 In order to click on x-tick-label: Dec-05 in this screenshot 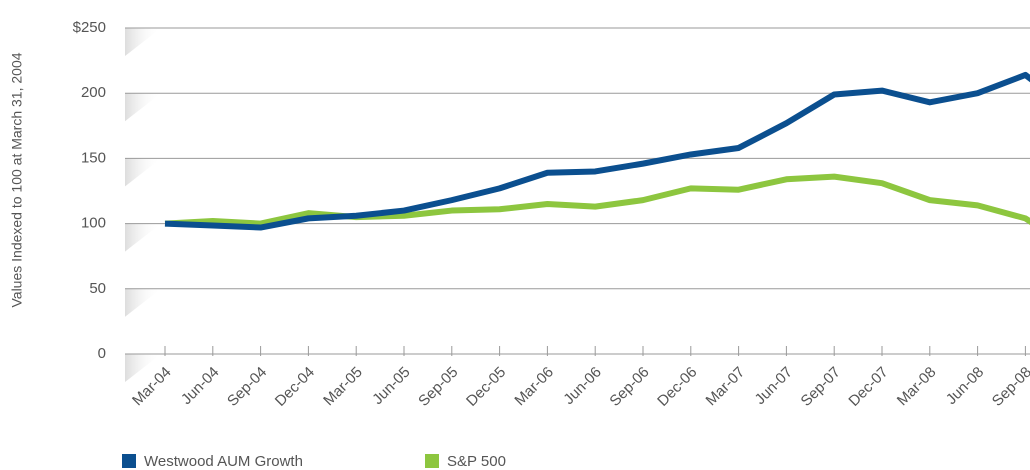, I will do `click(486, 387)`.